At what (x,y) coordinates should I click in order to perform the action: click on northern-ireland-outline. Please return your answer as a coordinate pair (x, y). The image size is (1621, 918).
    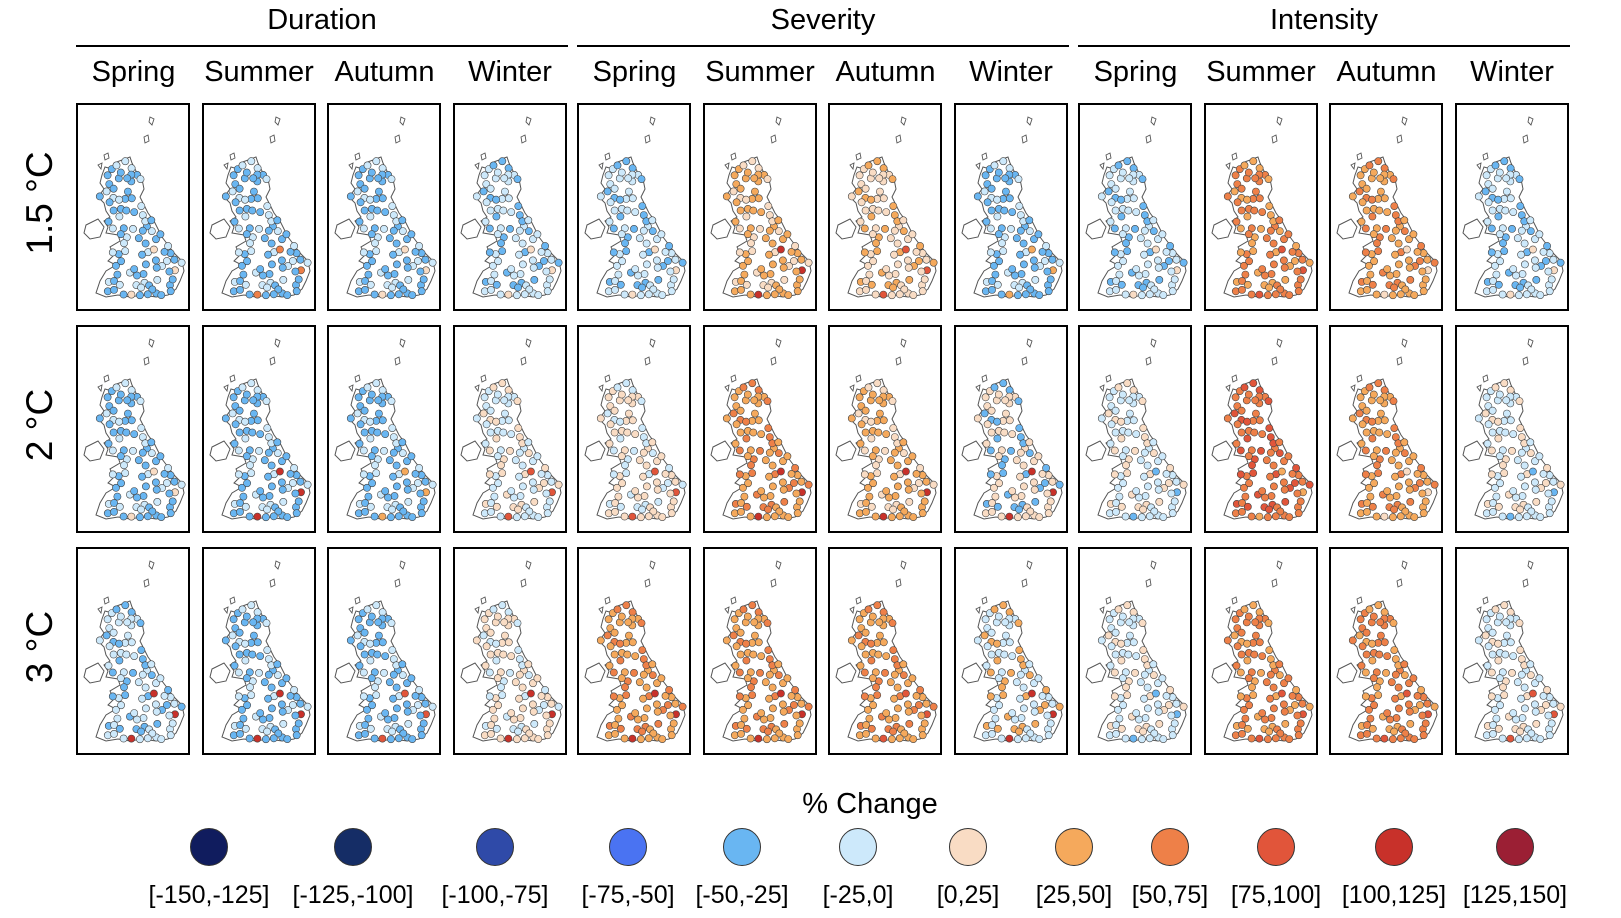
    Looking at the image, I should click on (345, 229).